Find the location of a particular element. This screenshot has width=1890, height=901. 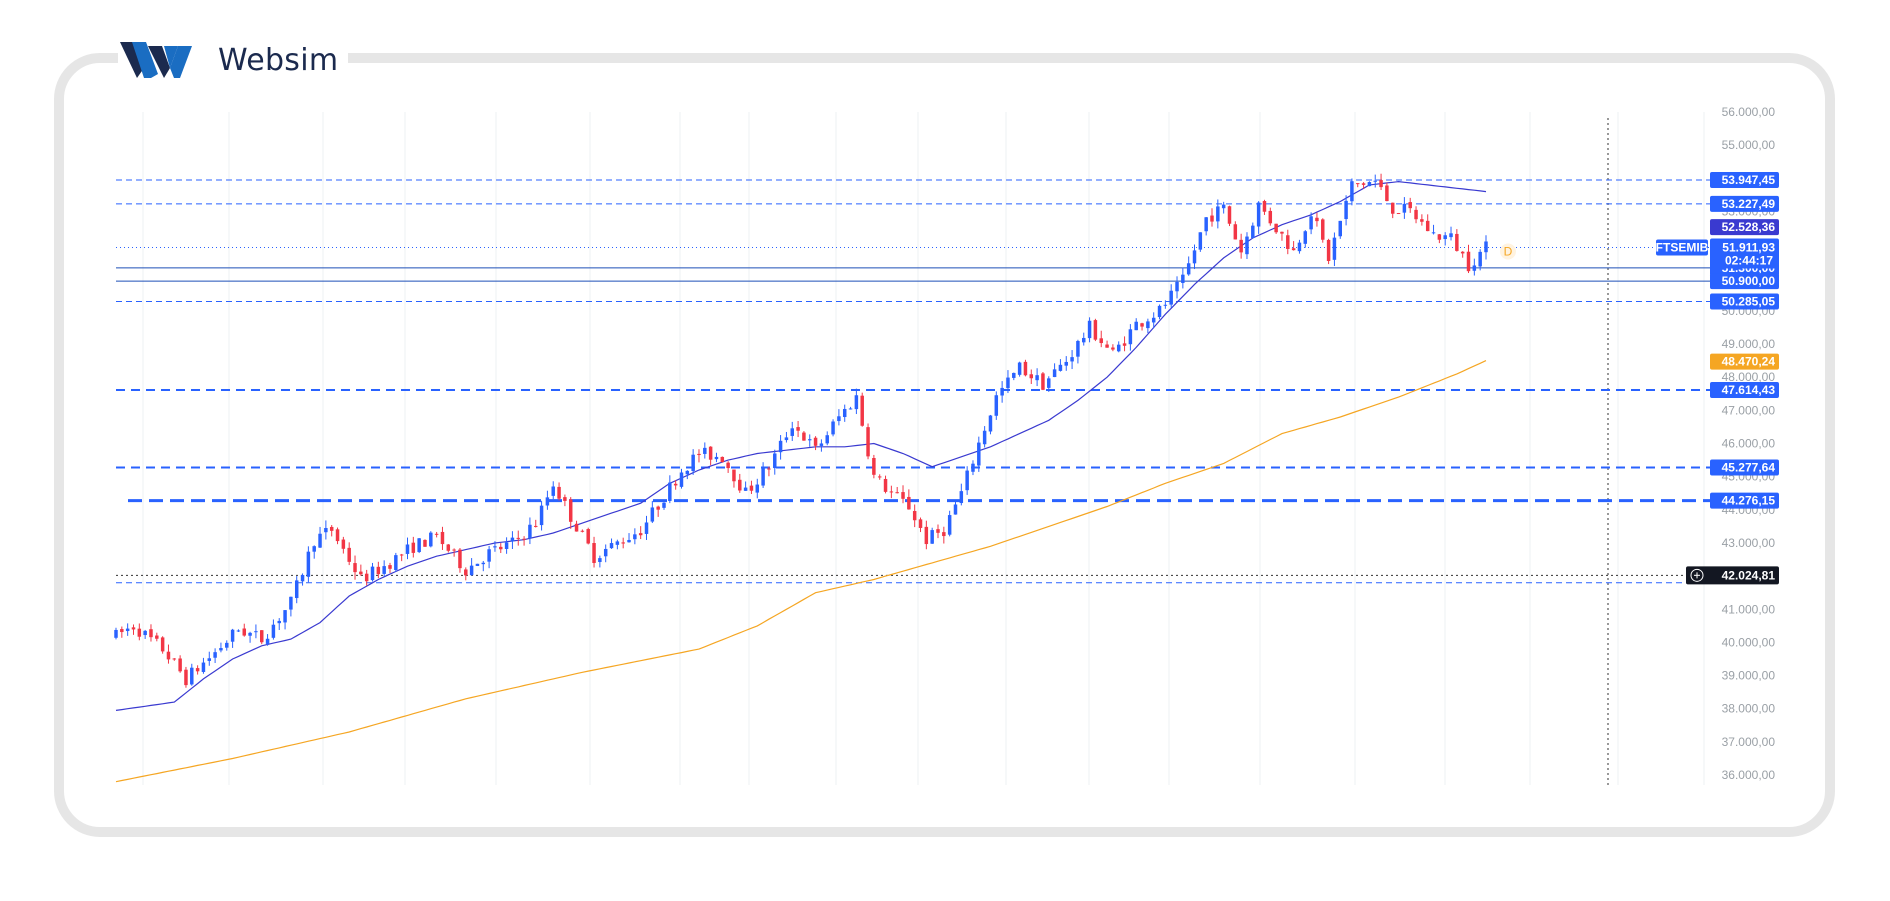

y-tick-label: 46.000,00 is located at coordinates (1749, 444).